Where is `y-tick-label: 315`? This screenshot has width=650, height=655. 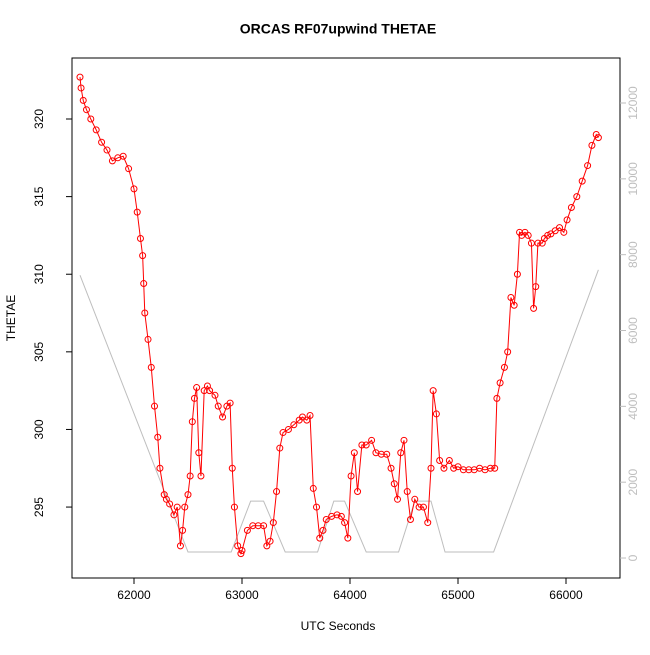 y-tick-label: 315 is located at coordinates (39, 196).